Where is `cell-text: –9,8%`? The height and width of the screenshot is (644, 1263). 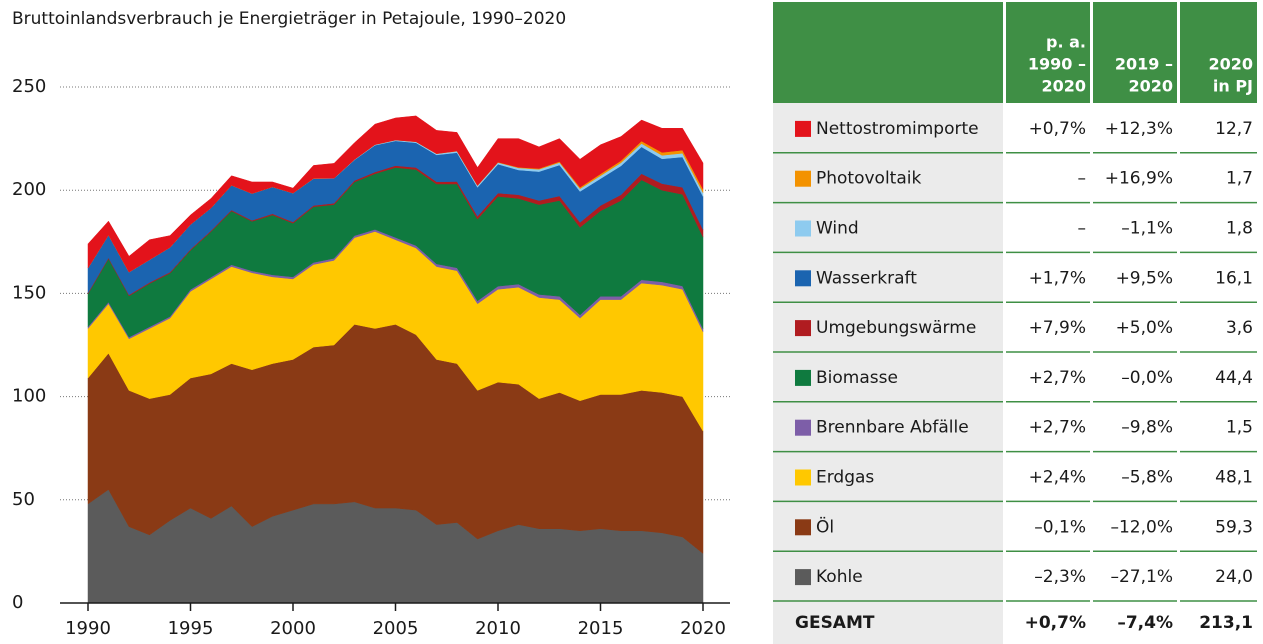
cell-text: –9,8% is located at coordinates (1147, 428).